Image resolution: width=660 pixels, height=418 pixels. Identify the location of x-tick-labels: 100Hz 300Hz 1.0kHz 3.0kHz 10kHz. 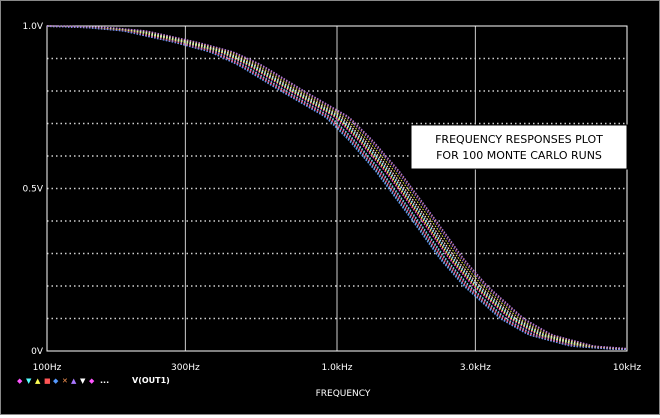
(337, 368).